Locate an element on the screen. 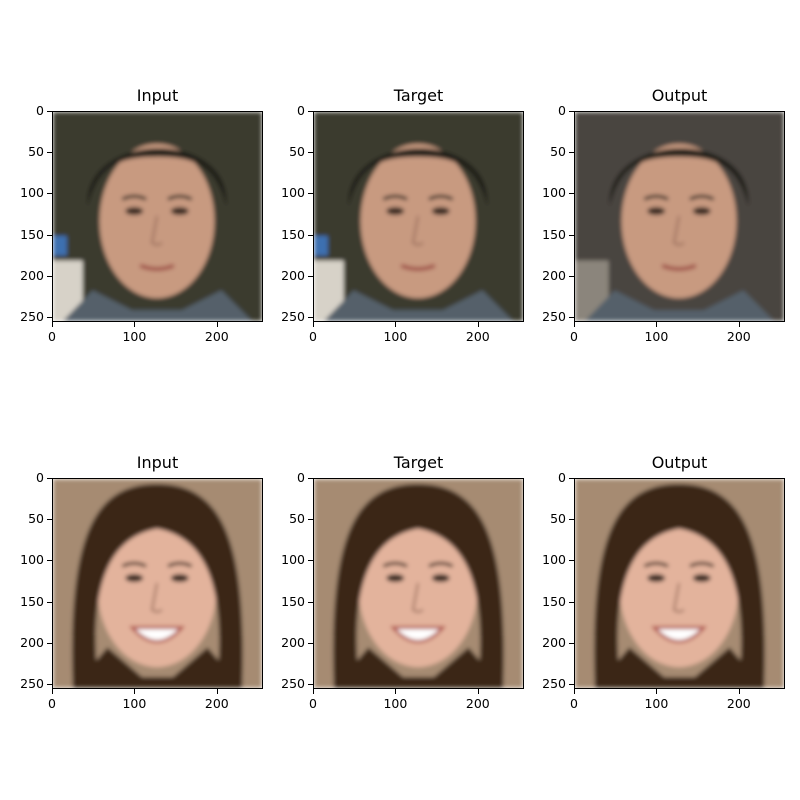 This screenshot has height=800, width=800. face-woman-image is located at coordinates (418, 583).